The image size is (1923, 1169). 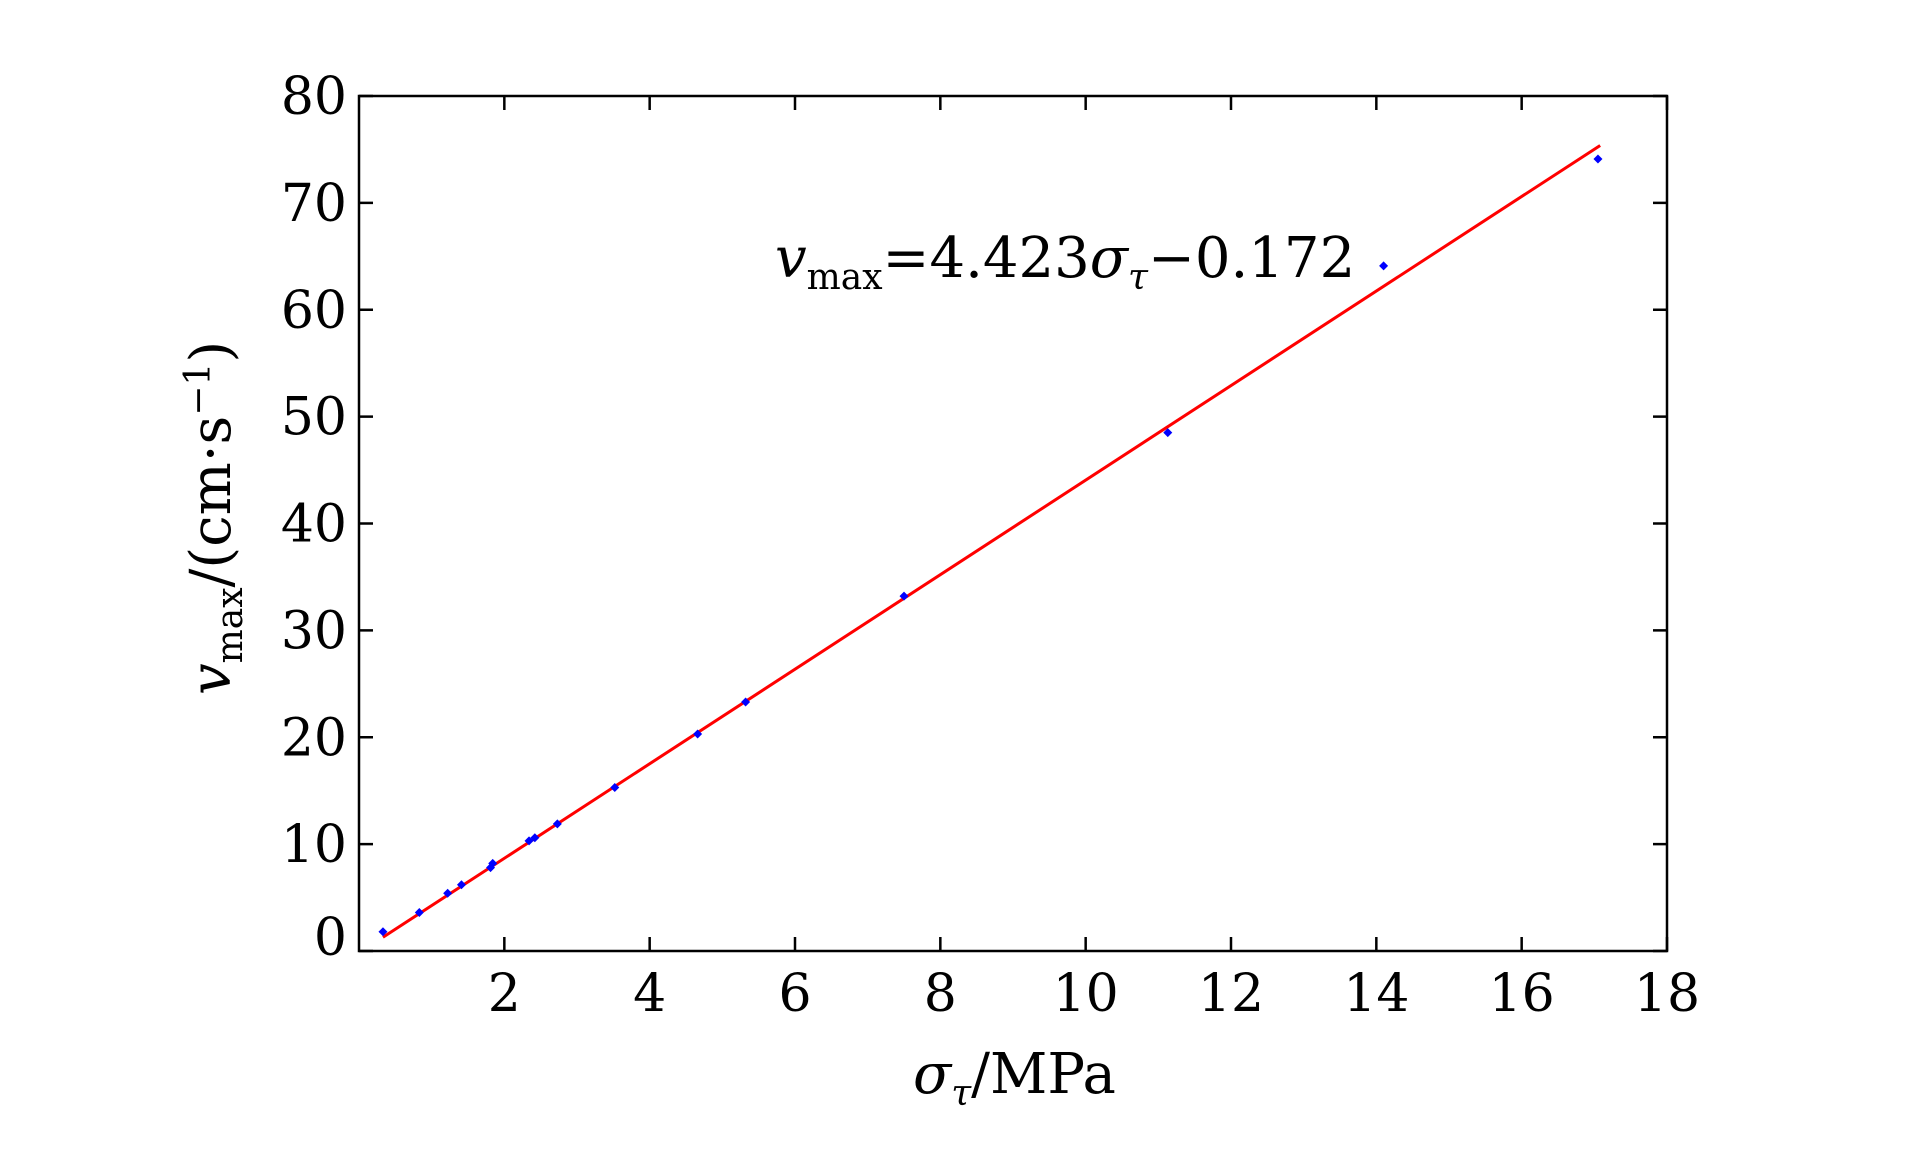 What do you see at coordinates (314, 311) in the screenshot?
I see `y-tick-label: 60` at bounding box center [314, 311].